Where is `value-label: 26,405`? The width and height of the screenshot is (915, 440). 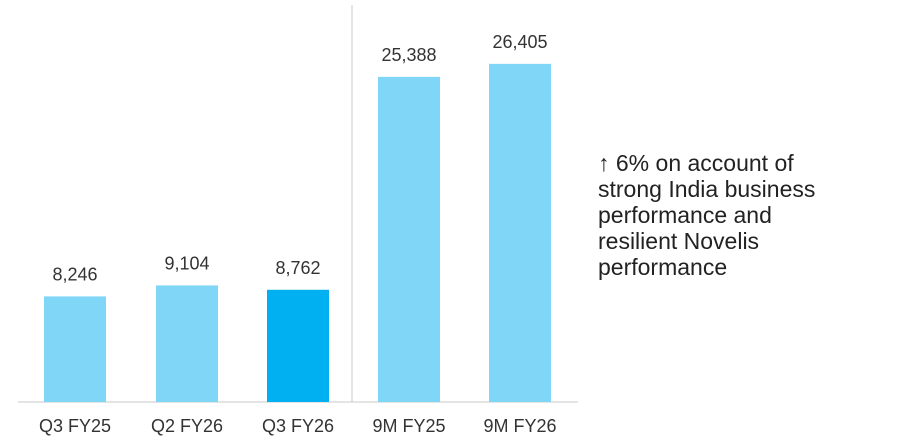
value-label: 26,405 is located at coordinates (519, 42).